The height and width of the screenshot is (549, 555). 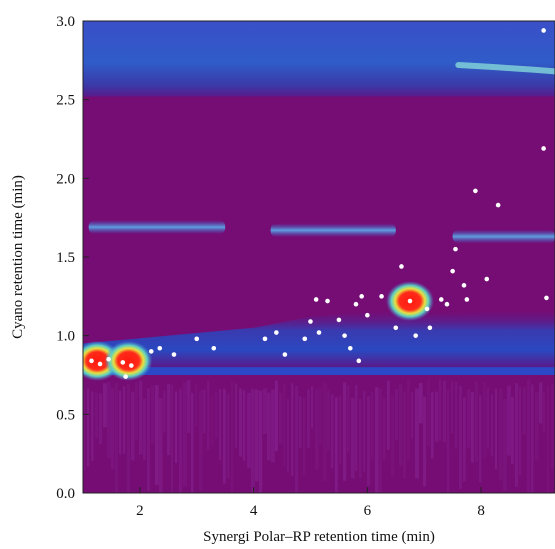 I want to click on y-tick-label: 0.0, so click(x=65, y=494).